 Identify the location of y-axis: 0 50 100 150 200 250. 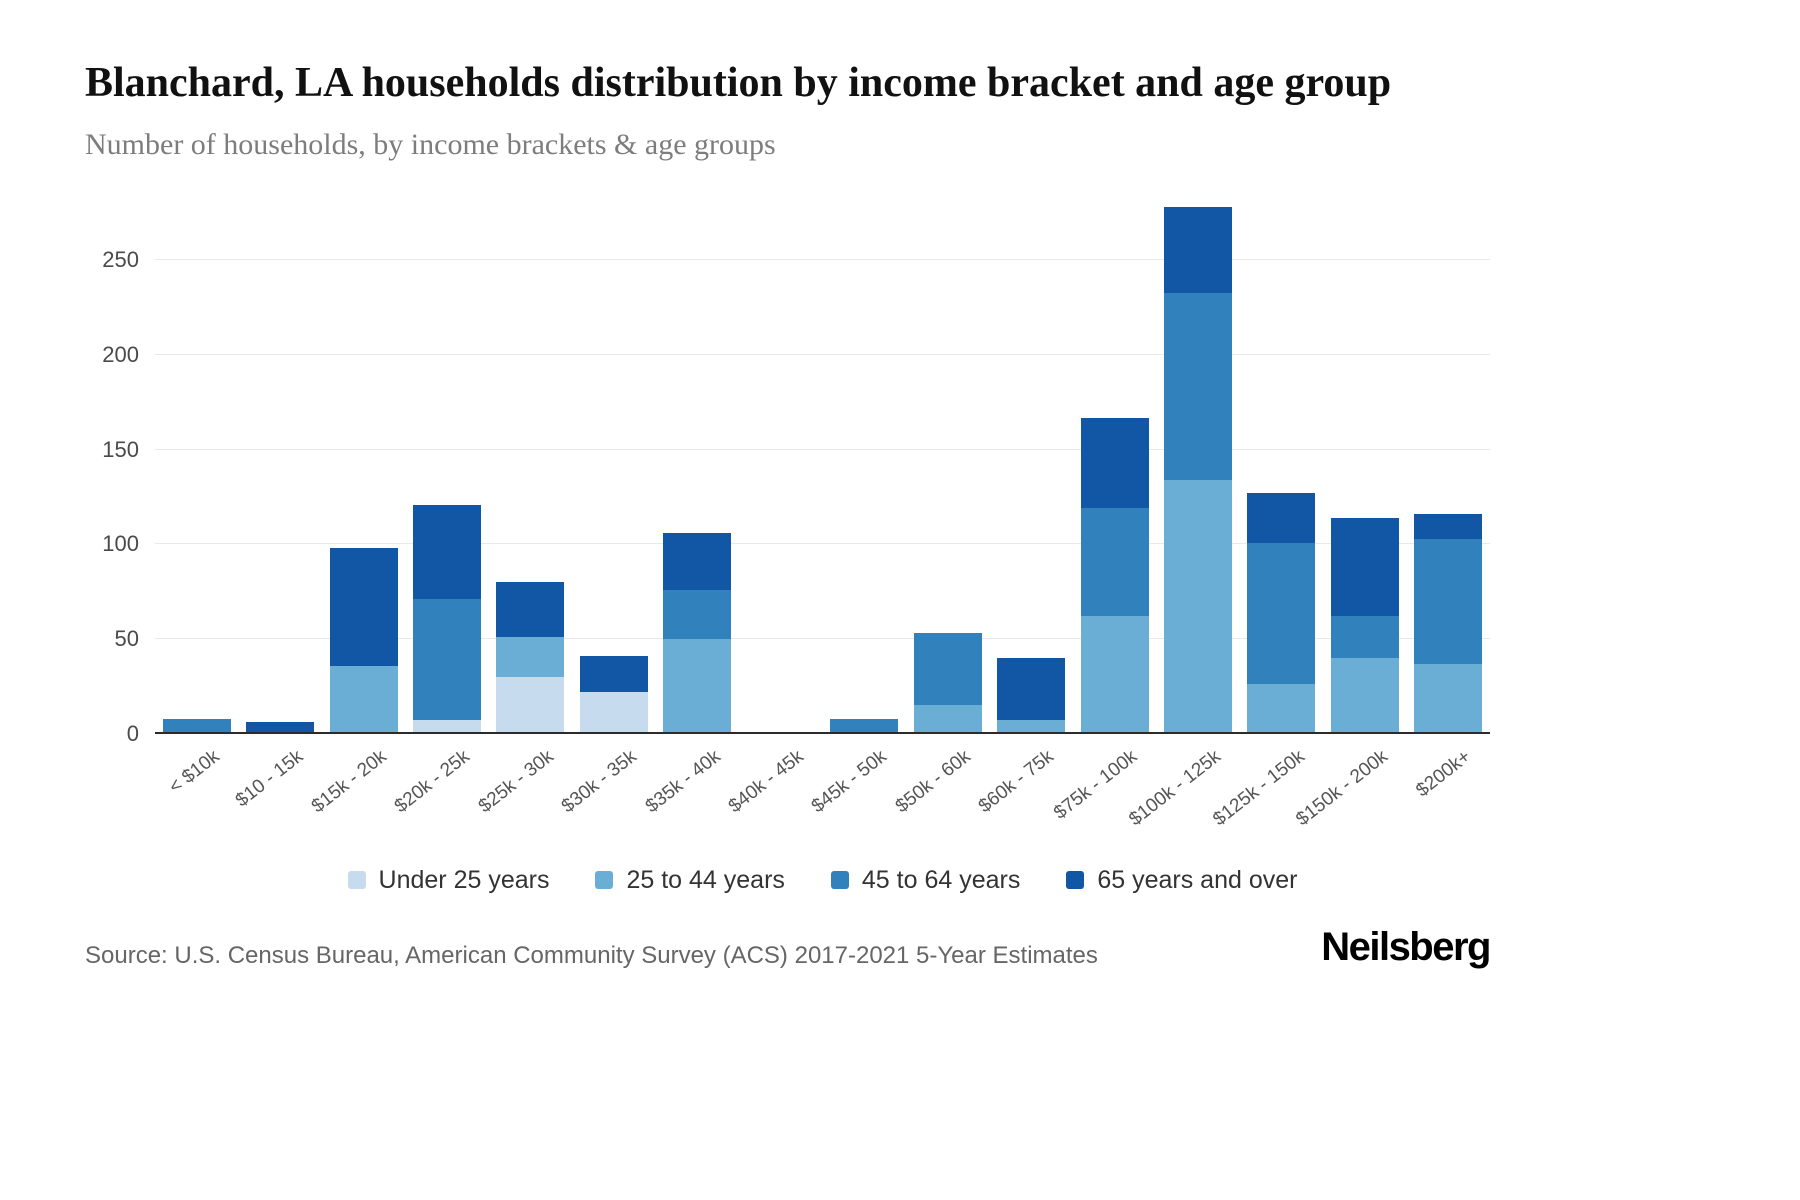
(120, 474).